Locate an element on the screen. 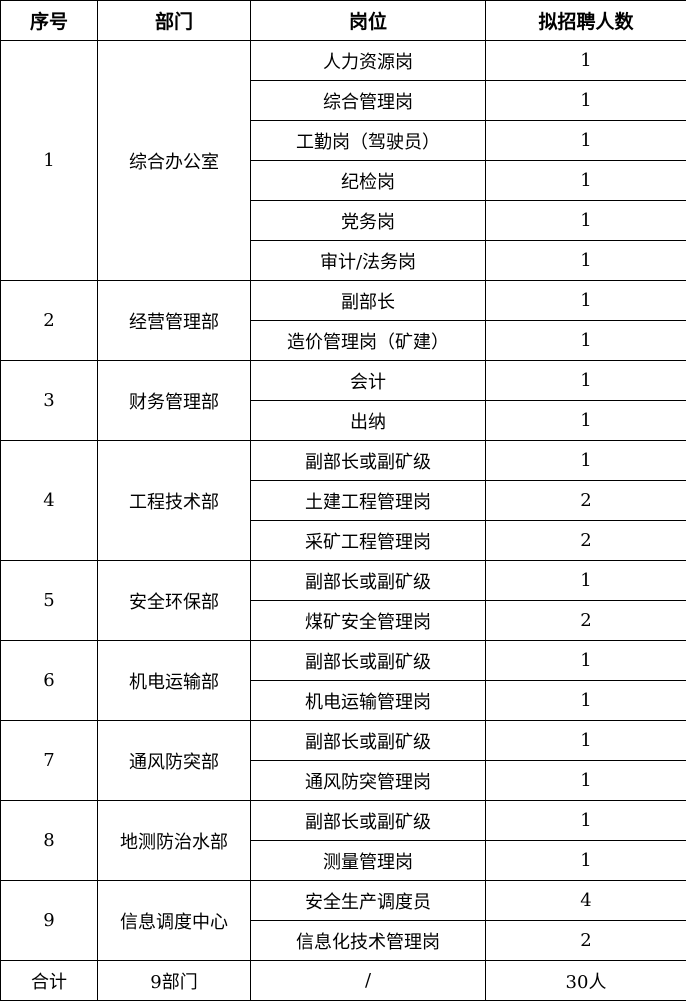 The height and width of the screenshot is (1001, 686). position-title: 人力资源岗 is located at coordinates (368, 60).